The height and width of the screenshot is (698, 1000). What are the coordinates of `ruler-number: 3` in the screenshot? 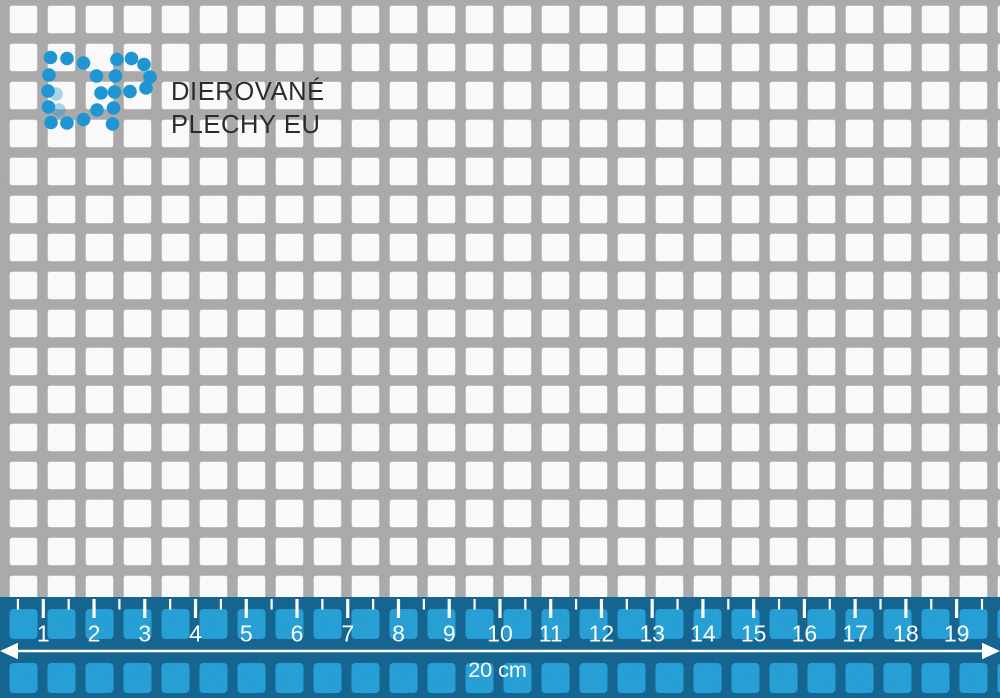 It's located at (144, 634).